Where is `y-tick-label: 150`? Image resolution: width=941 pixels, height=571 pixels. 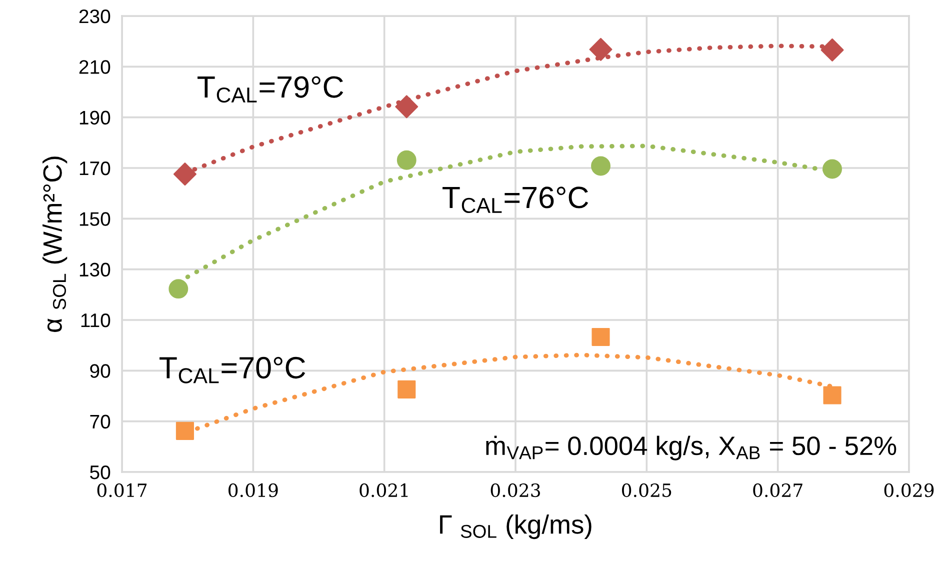 y-tick-label: 150 is located at coordinates (95, 219).